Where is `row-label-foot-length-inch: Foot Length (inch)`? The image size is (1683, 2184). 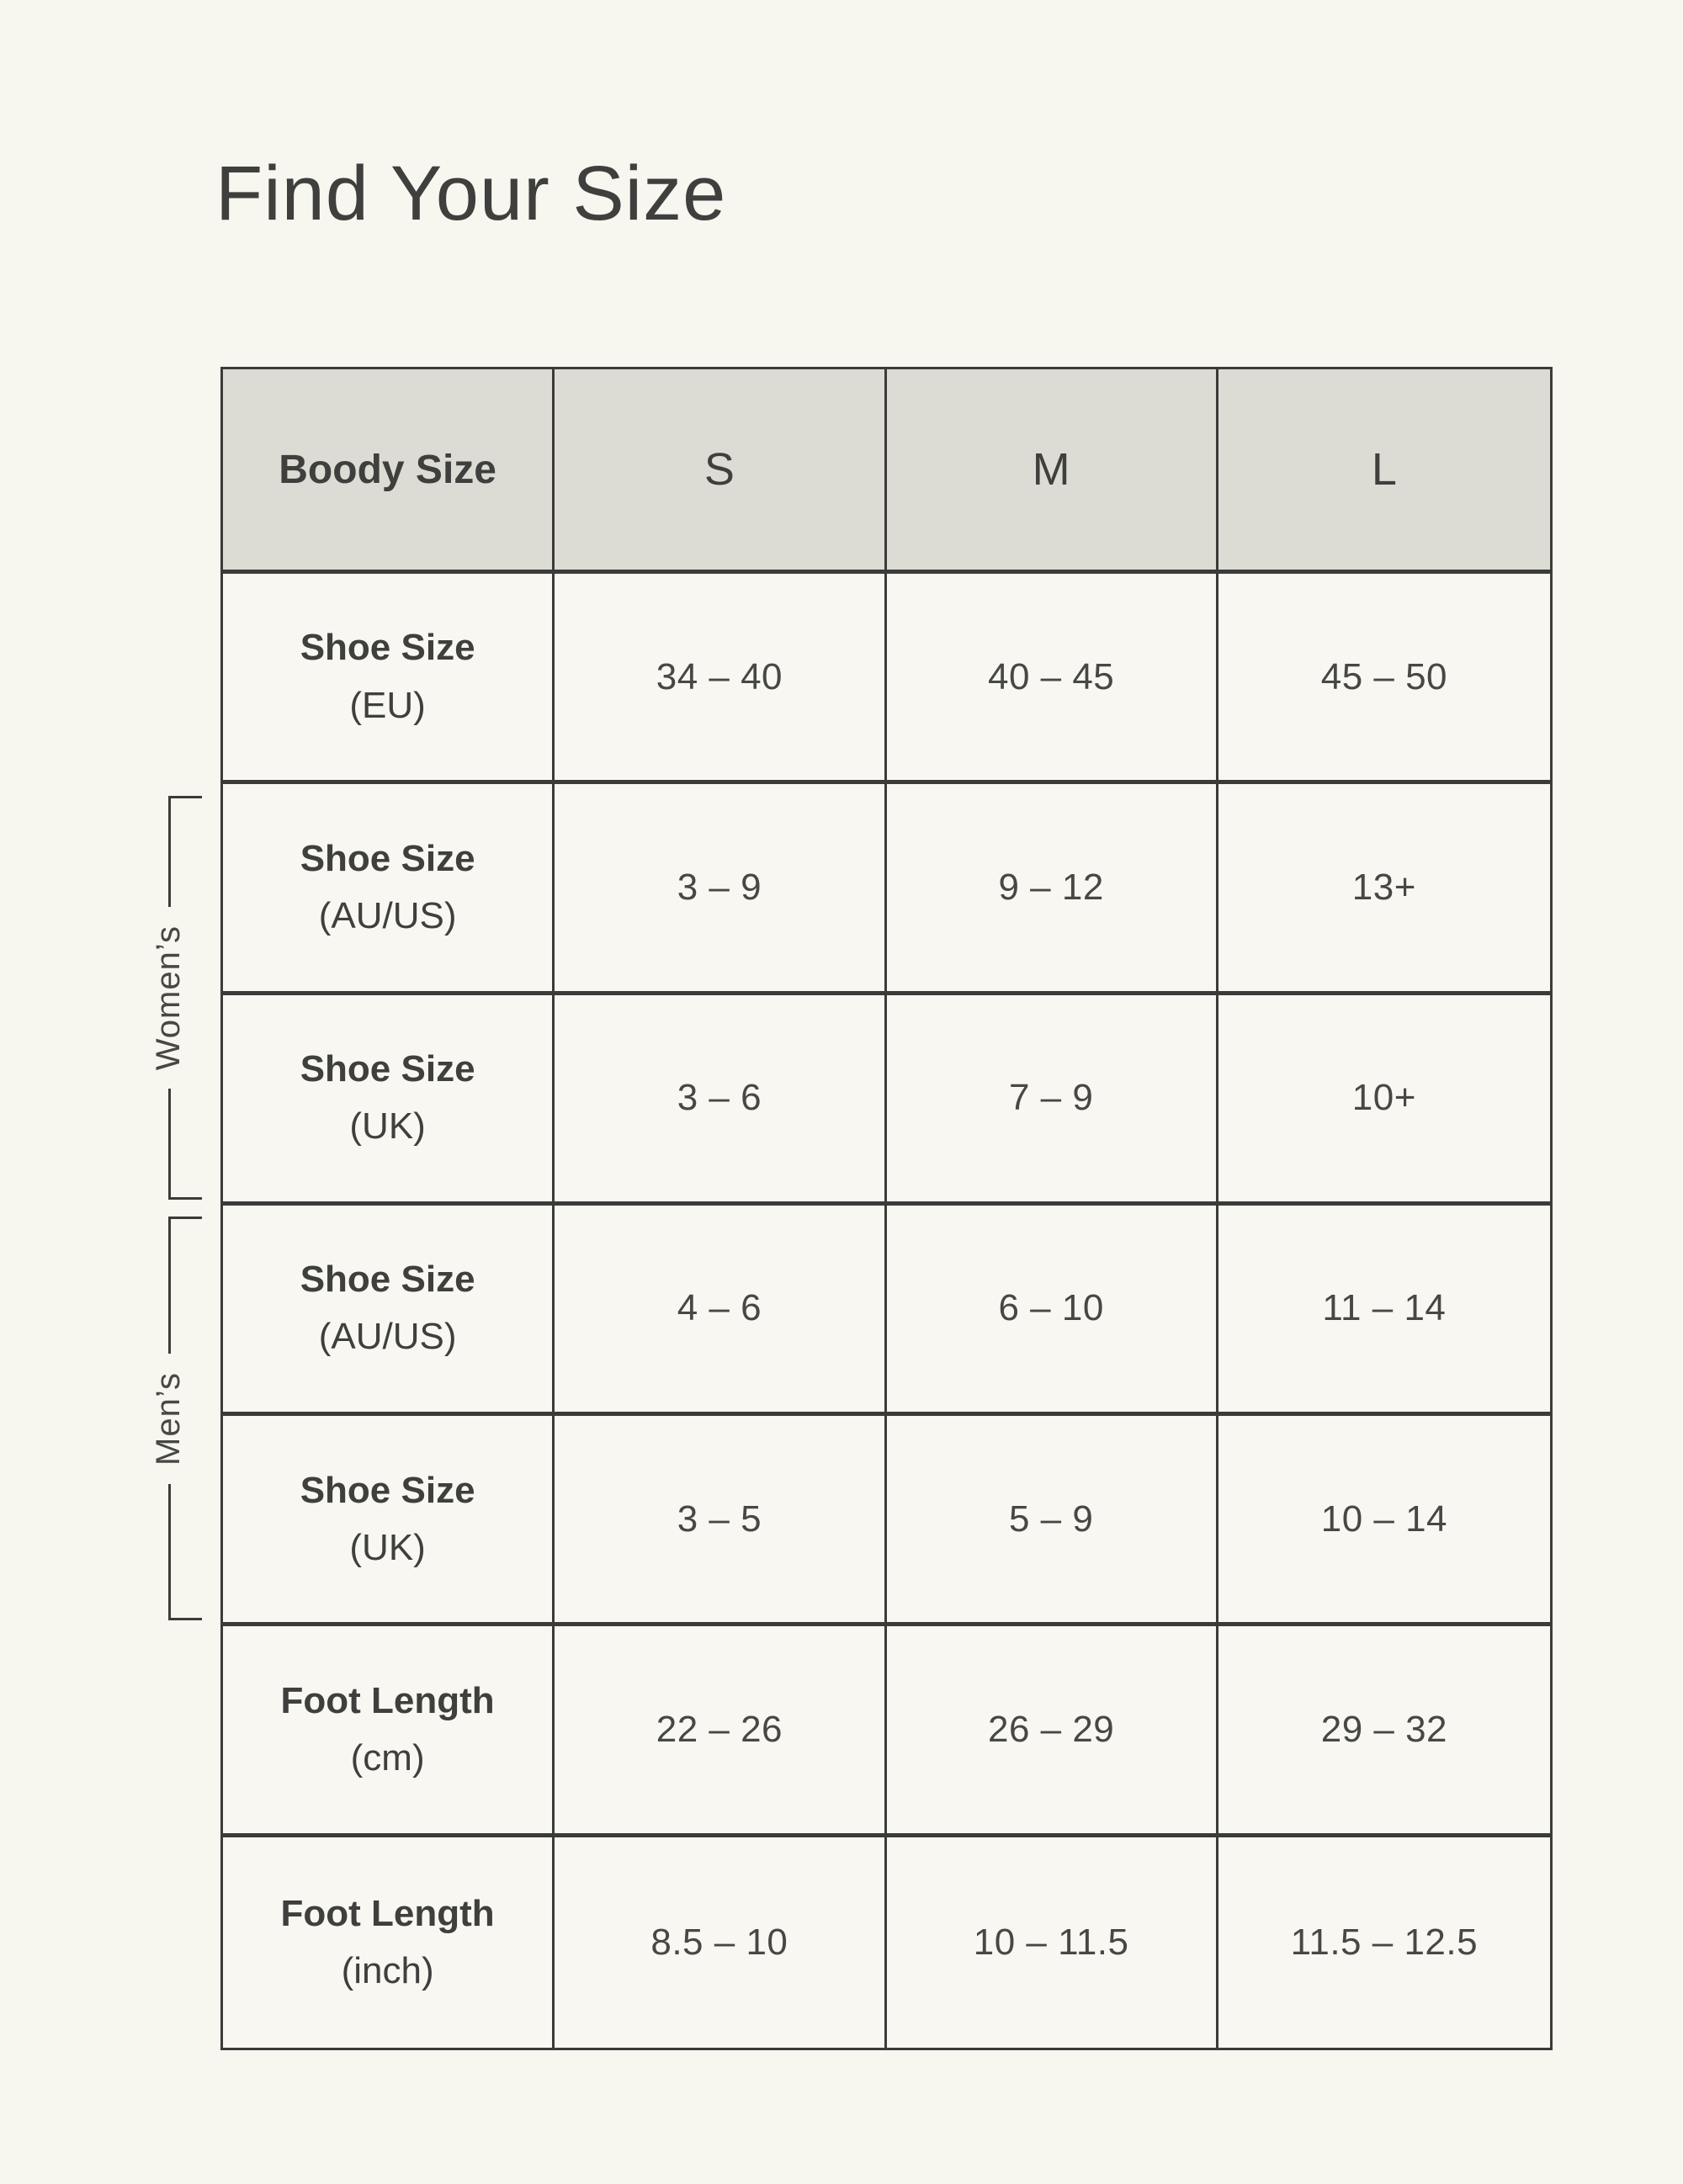 row-label-foot-length-inch: Foot Length (inch) is located at coordinates (389, 1942).